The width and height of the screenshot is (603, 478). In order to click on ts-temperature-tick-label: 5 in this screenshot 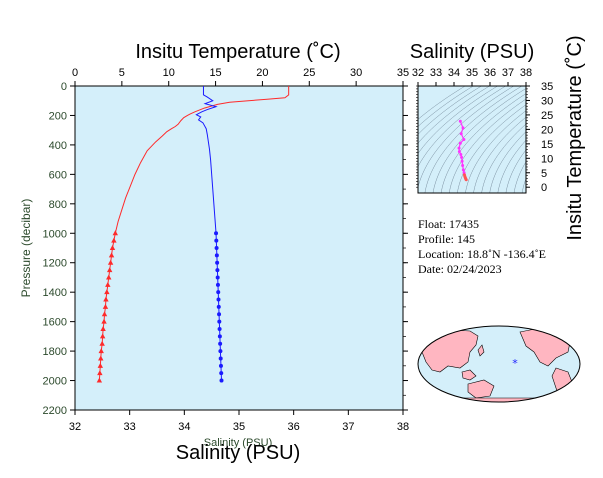, I will do `click(544, 174)`.